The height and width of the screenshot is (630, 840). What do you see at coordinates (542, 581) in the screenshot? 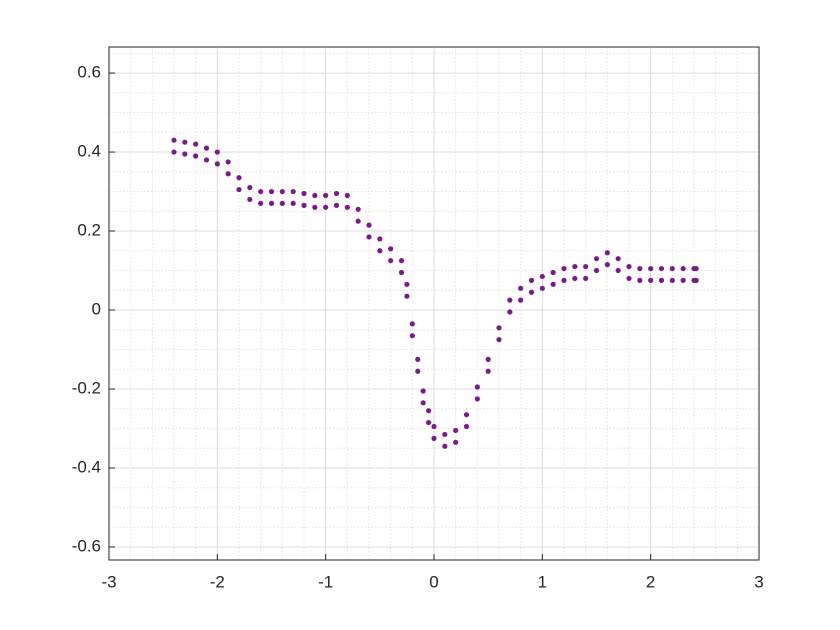
I see `x-tick-label: 1` at bounding box center [542, 581].